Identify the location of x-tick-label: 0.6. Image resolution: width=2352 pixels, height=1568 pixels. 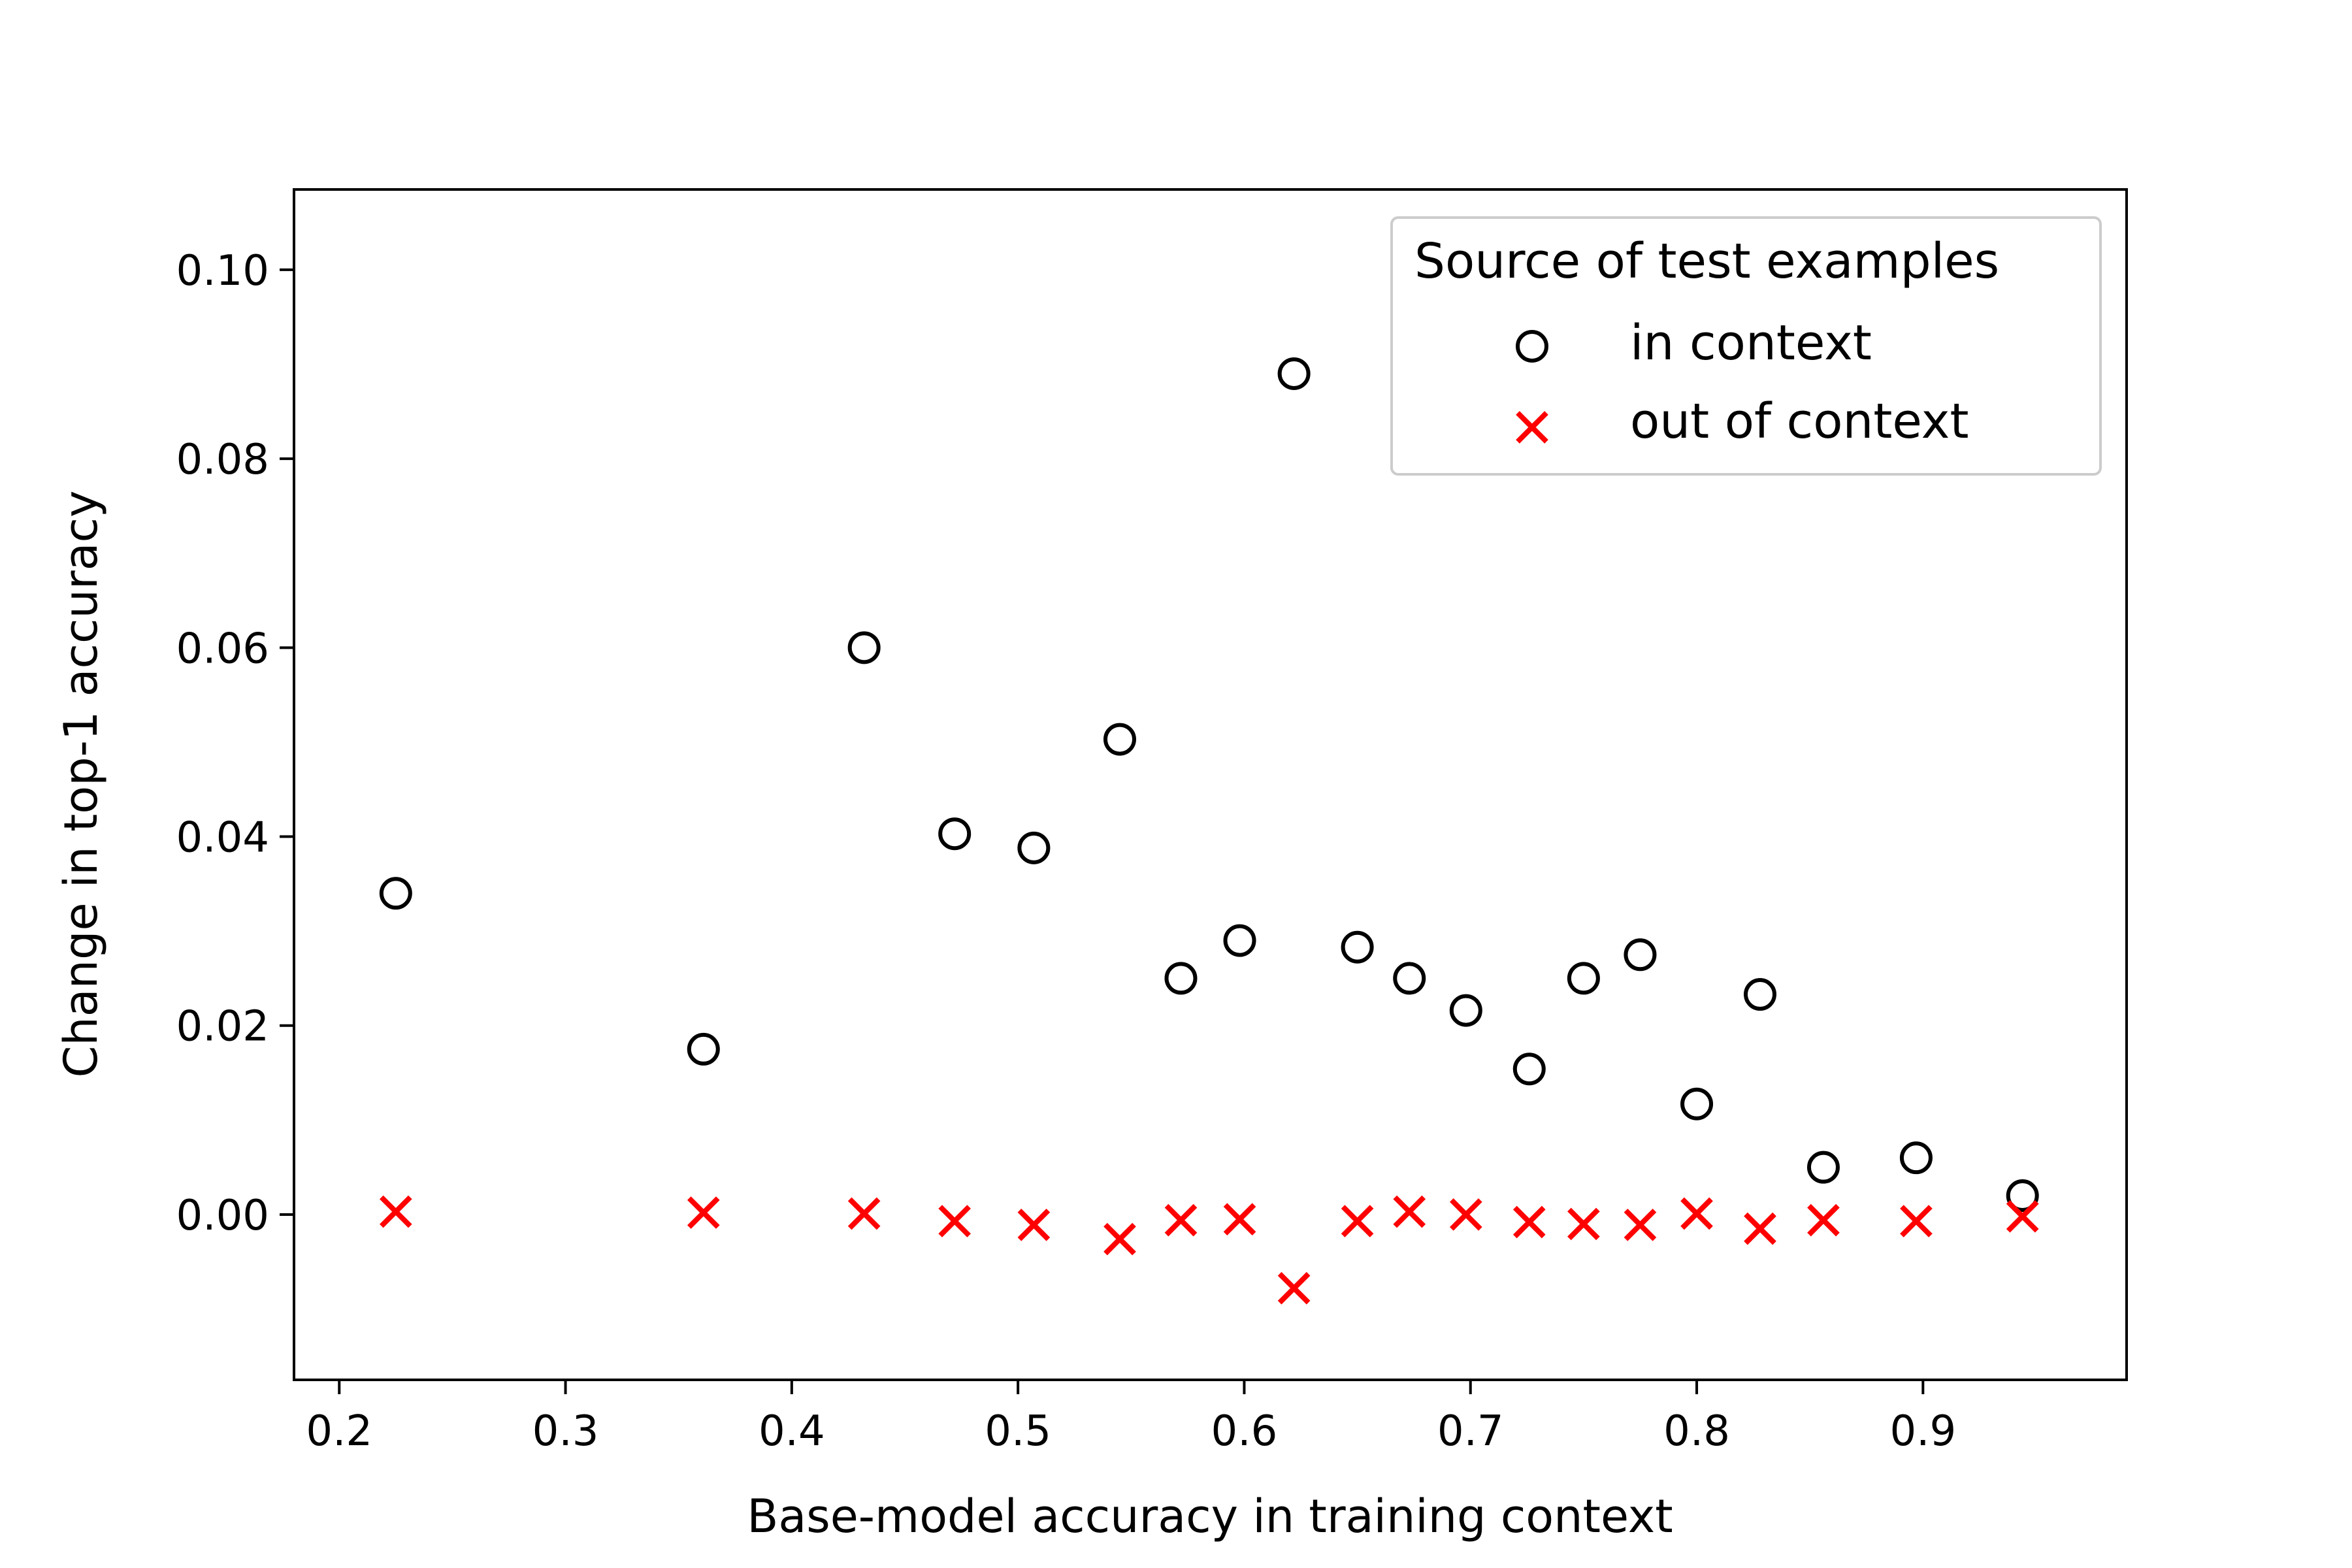
(1244, 1431).